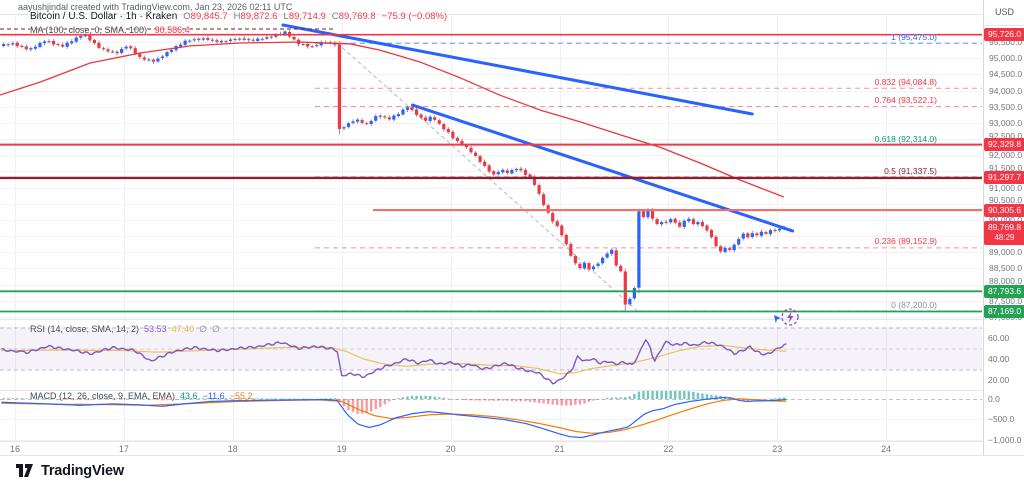  I want to click on ohlc-C: C89,769.8, so click(353, 16).